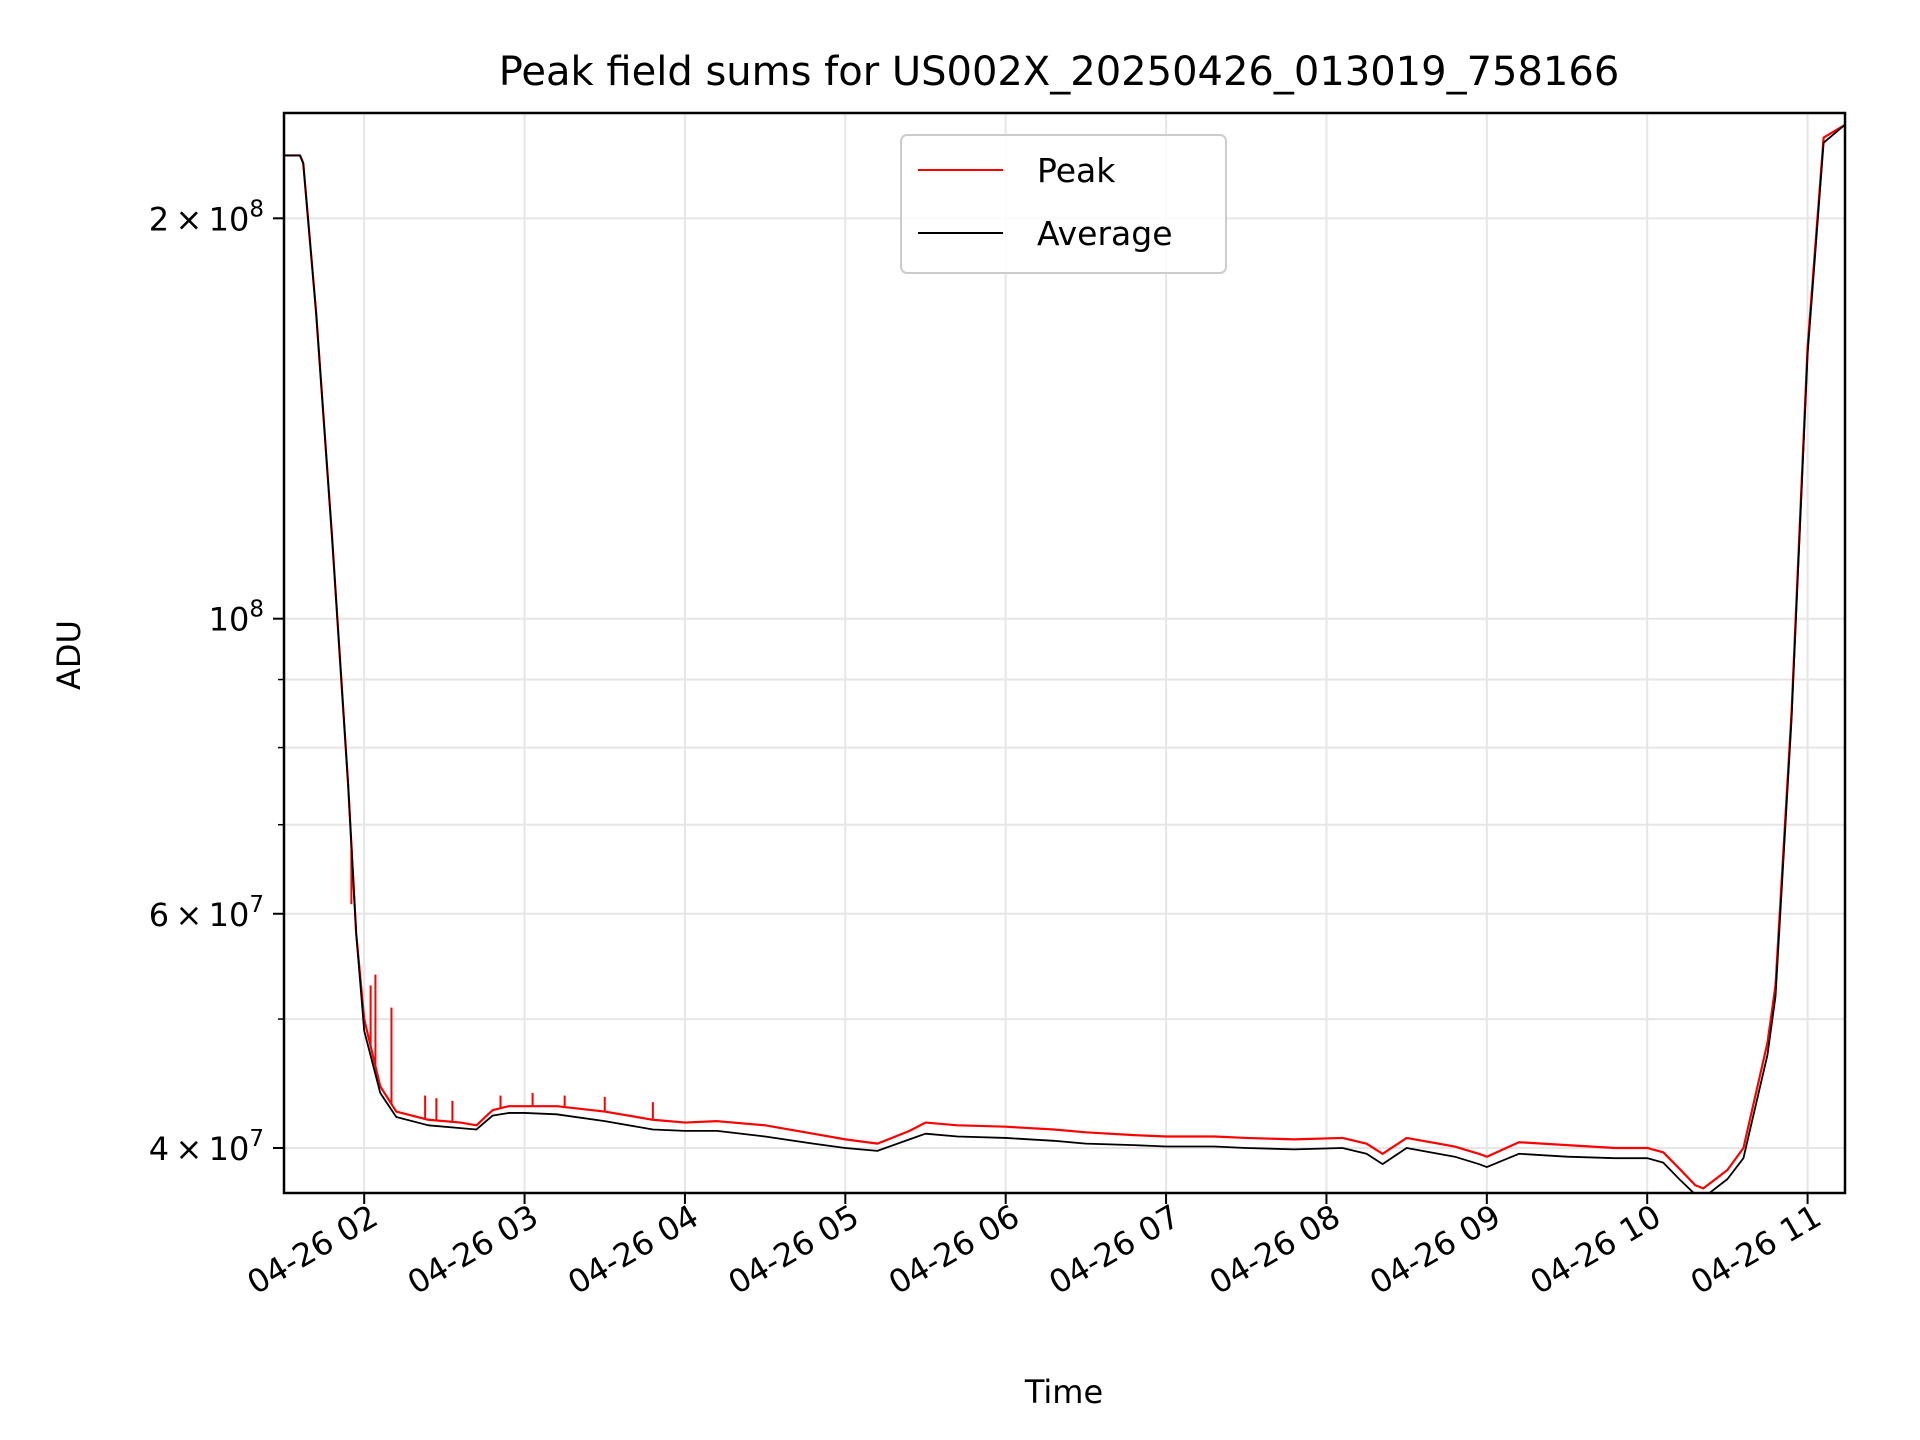 The image size is (1920, 1440). Describe the element at coordinates (206, 1147) in the screenshot. I see `y-tick-label: 4 × 107` at that location.